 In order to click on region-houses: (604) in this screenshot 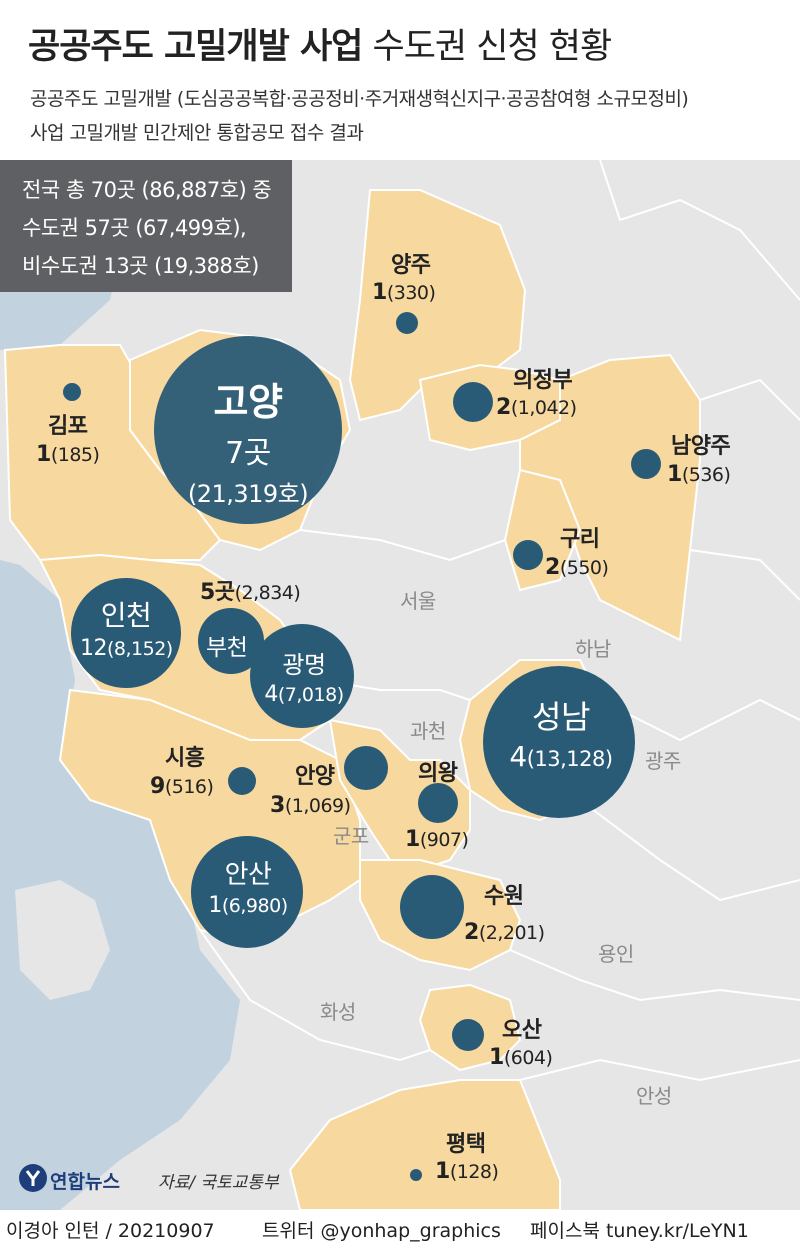, I will do `click(528, 1058)`.